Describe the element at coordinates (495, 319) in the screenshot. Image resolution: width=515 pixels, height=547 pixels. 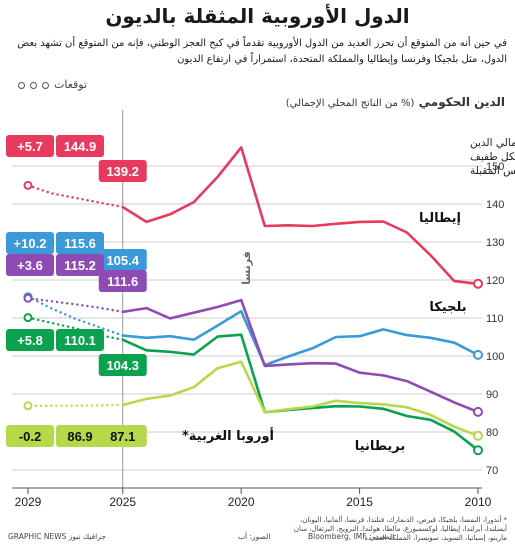
I see `y-tick-label: 110` at that location.